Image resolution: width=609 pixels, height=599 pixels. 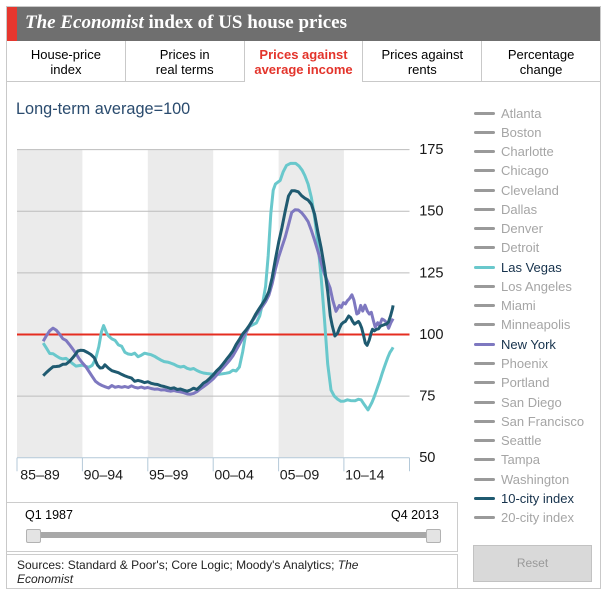 I want to click on svg-text: 125, so click(x=431, y=273).